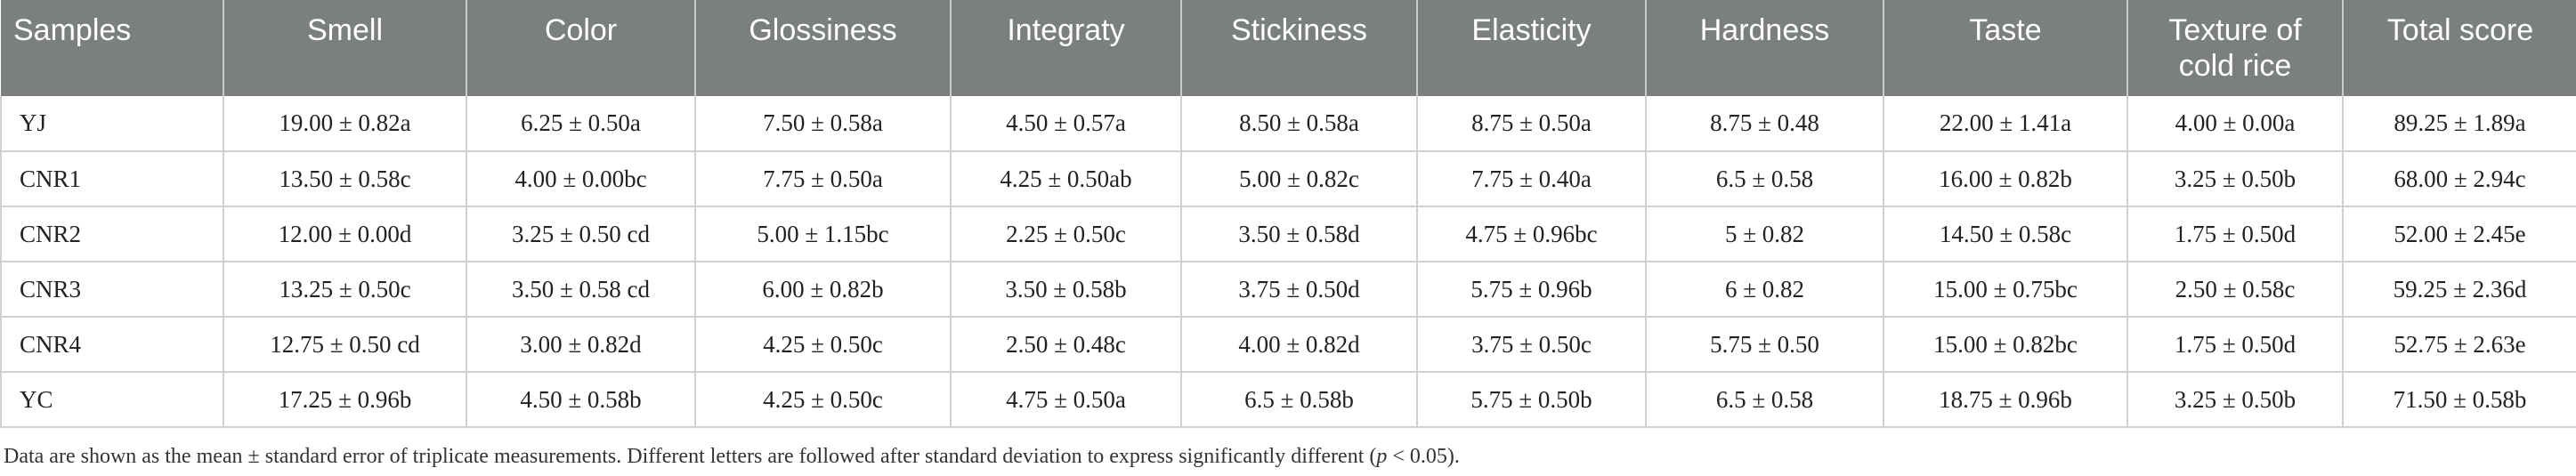 The image size is (2576, 476). I want to click on table-cell: 8.50 ± 0.58a, so click(1299, 124).